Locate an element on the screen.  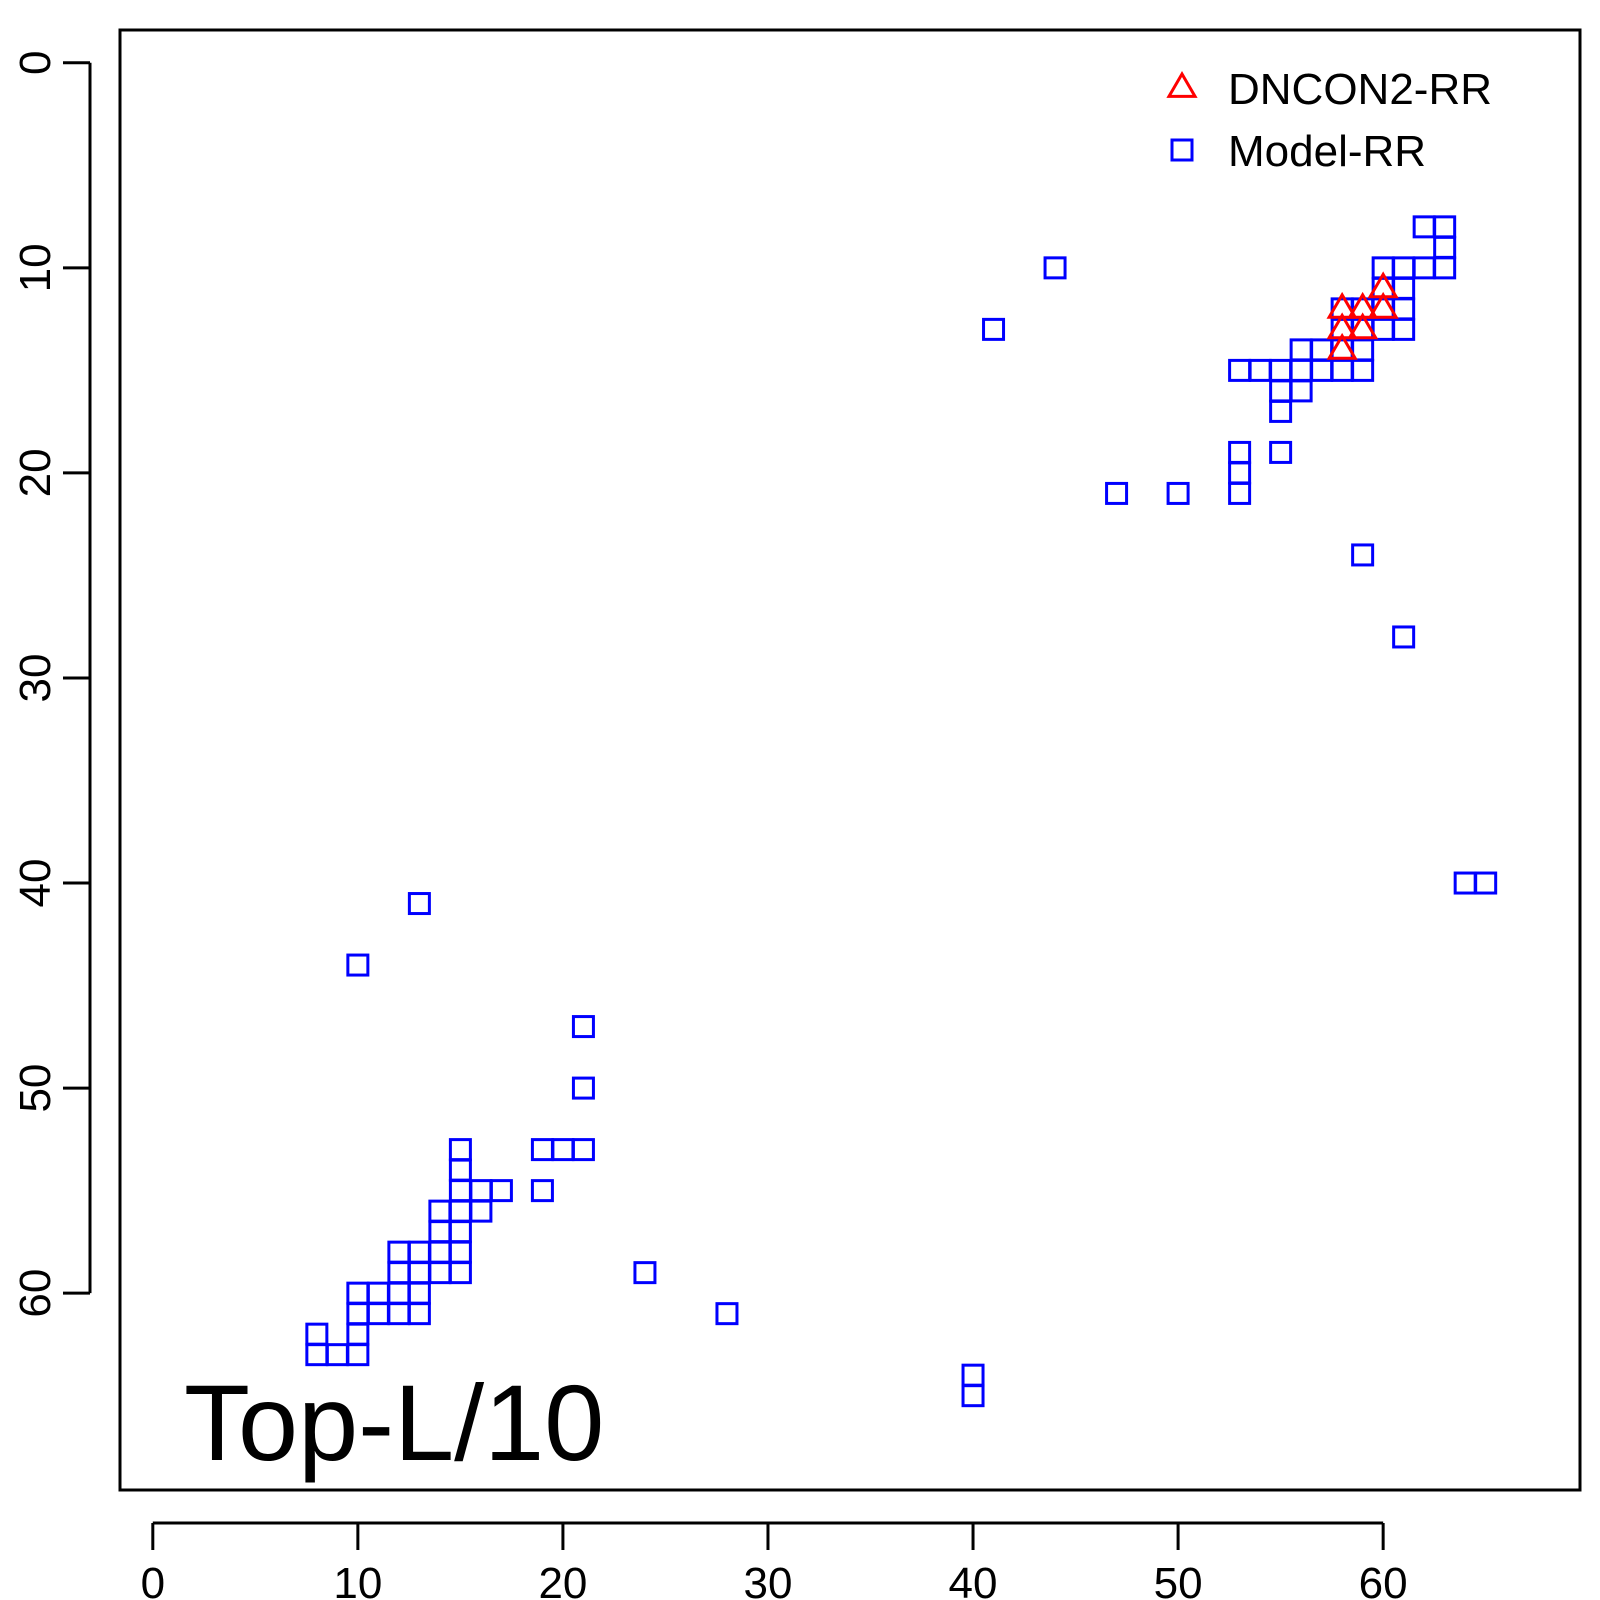
dncon2-rr-points is located at coordinates (1362, 315).